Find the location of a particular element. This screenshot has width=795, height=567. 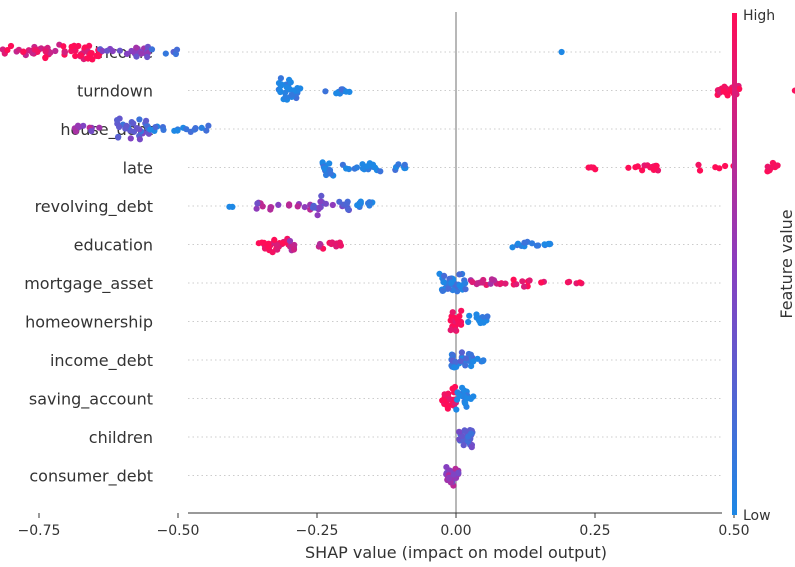

x-tick-label: 0.50 is located at coordinates (733, 531).